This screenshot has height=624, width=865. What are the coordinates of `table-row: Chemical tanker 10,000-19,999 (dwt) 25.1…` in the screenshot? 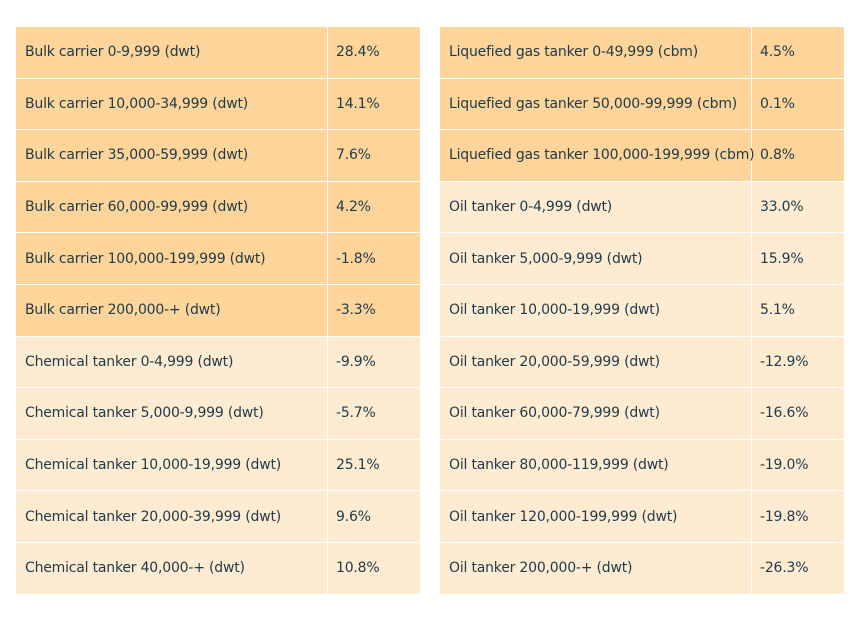 It's located at (218, 465).